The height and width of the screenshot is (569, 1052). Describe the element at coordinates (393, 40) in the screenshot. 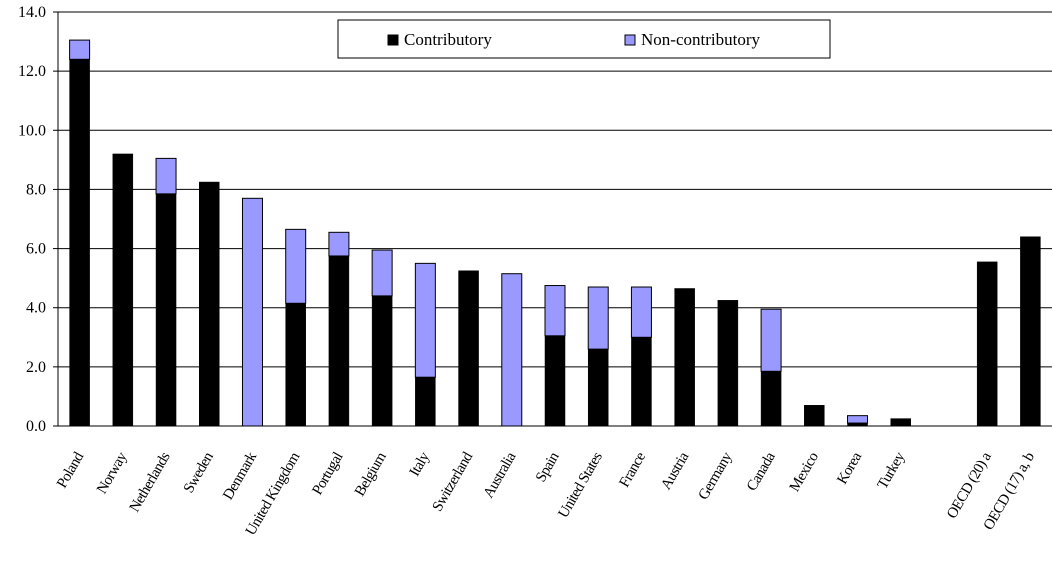

I see `legend-swatch-contributory` at that location.